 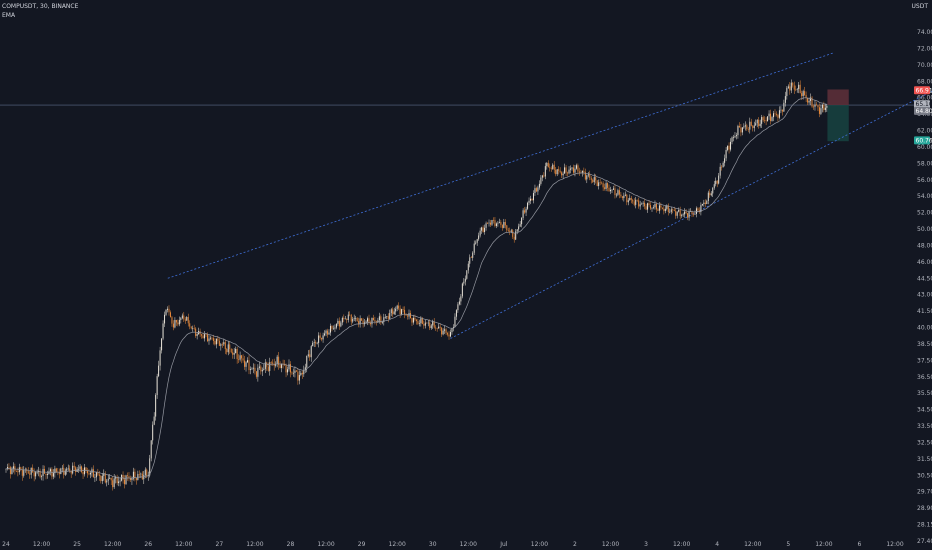 I want to click on y-tick-label: 74.00, so click(x=924, y=32).